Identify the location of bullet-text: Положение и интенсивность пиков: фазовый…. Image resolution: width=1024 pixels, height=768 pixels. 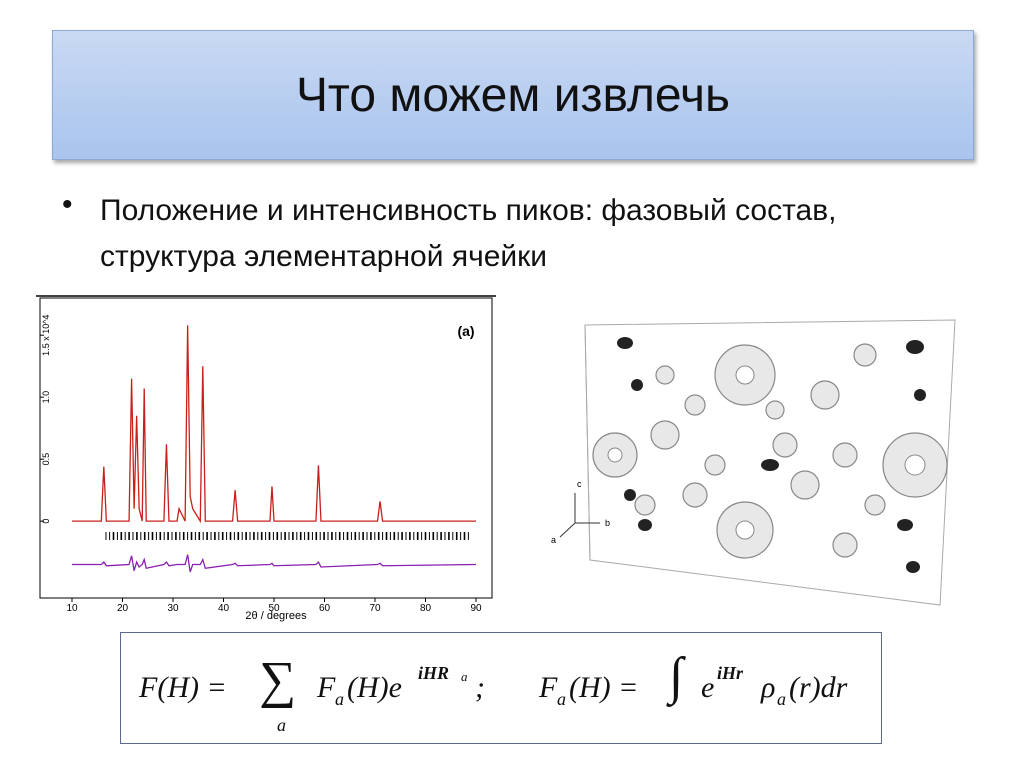
(468, 233).